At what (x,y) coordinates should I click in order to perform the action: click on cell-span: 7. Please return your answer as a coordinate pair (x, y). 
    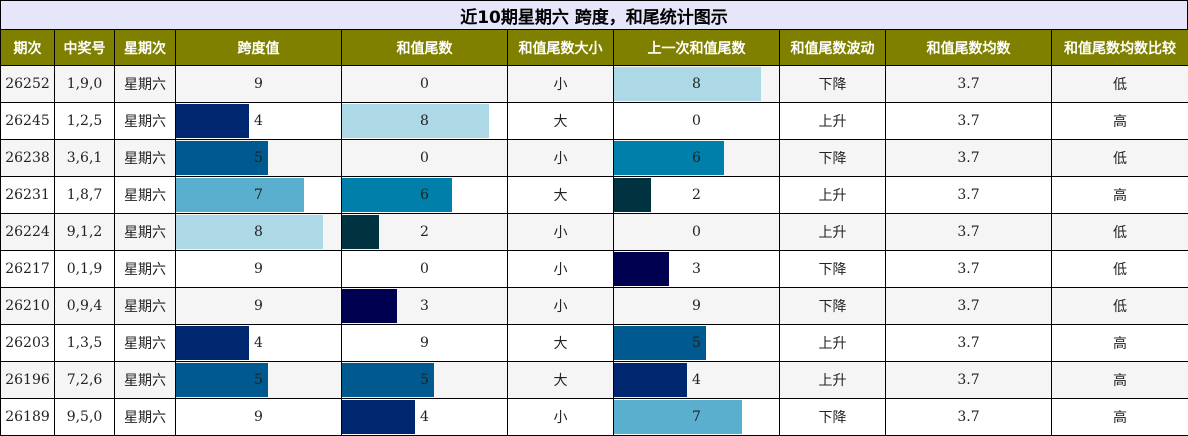
    Looking at the image, I should click on (258, 195).